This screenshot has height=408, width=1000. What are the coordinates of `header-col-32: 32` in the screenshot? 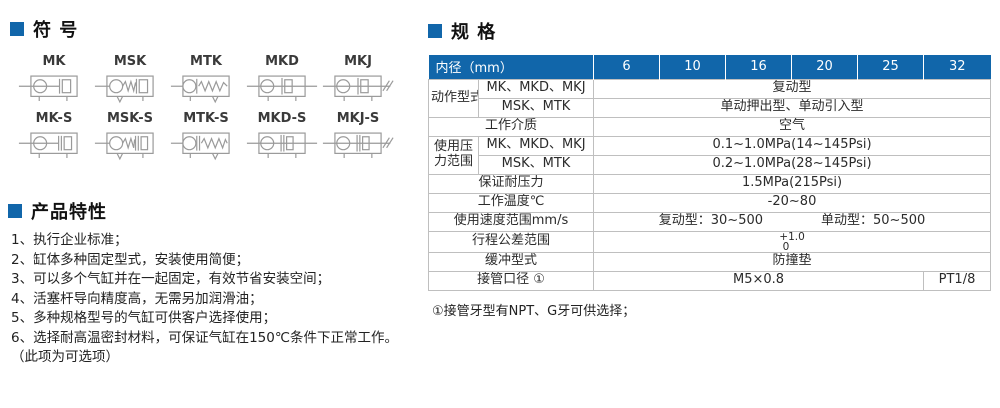 It's located at (957, 67).